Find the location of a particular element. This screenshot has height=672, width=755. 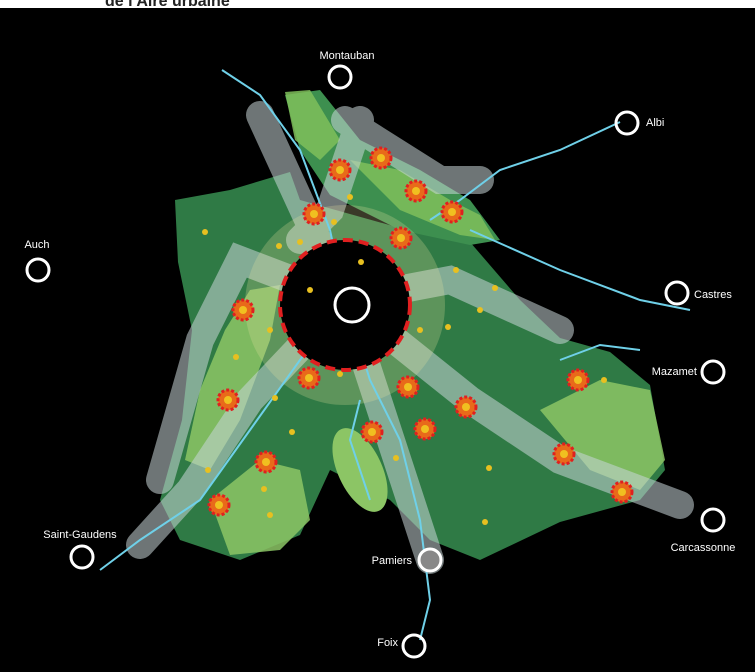

header-text: de l'Aire urbaine is located at coordinates (167, 5).